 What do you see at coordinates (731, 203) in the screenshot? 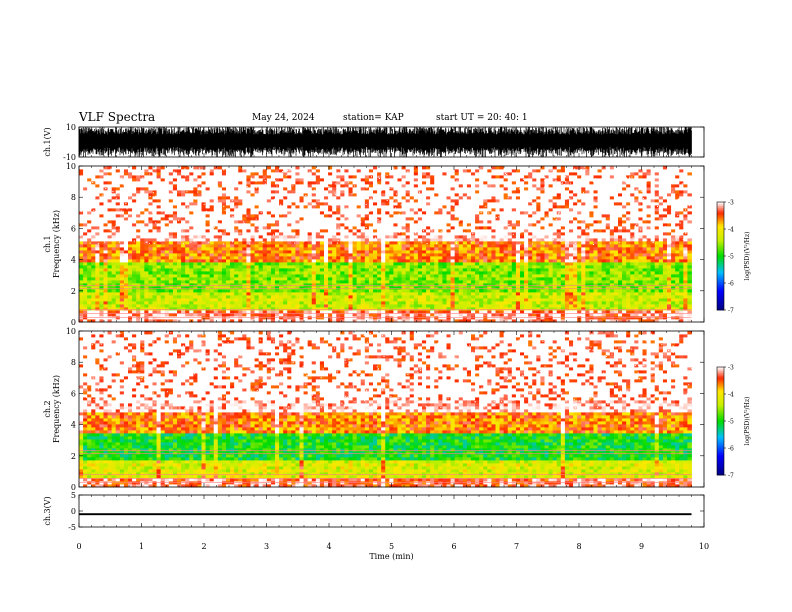
I see `ch1-spectrogram-colorbar-tick-0: -3` at bounding box center [731, 203].